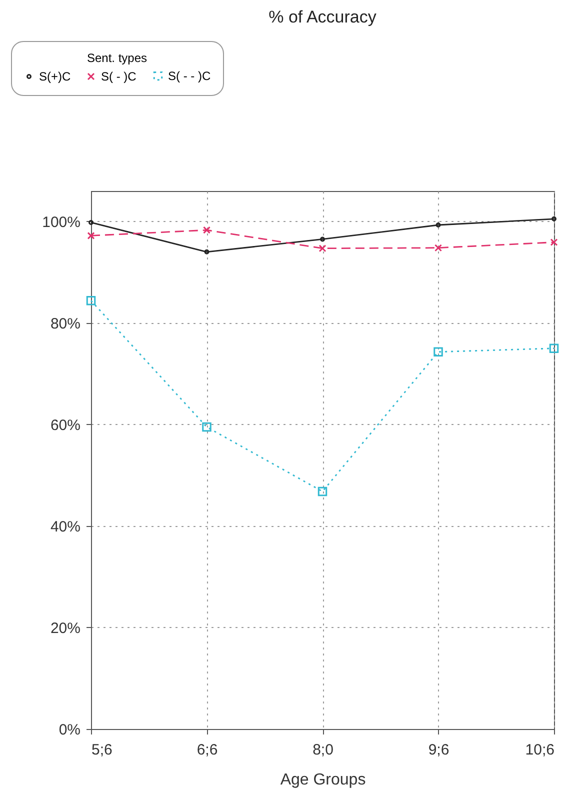 The image size is (588, 809). What do you see at coordinates (119, 77) in the screenshot?
I see `legend-label: S( - )C` at bounding box center [119, 77].